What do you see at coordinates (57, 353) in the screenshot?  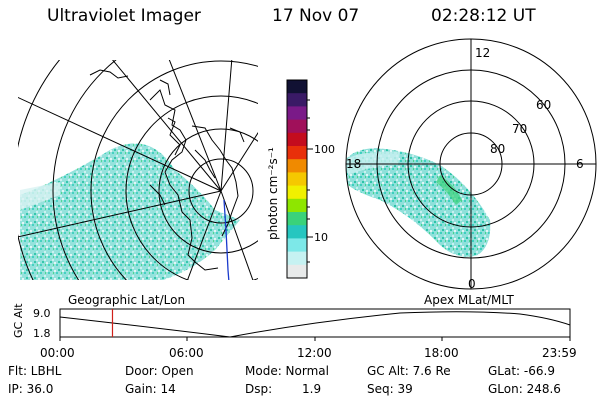 I see `time-tick-0000: 00:00` at bounding box center [57, 353].